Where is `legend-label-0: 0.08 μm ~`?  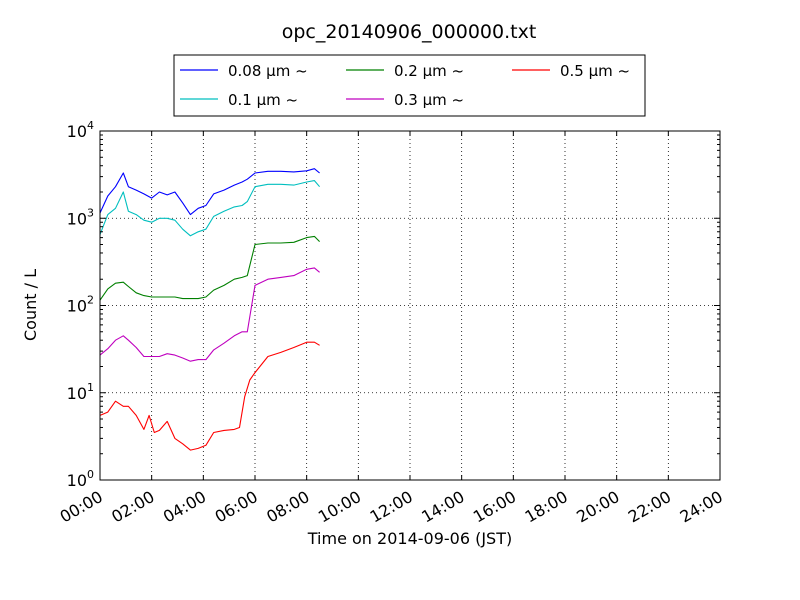 legend-label-0: 0.08 μm ~ is located at coordinates (268, 71).